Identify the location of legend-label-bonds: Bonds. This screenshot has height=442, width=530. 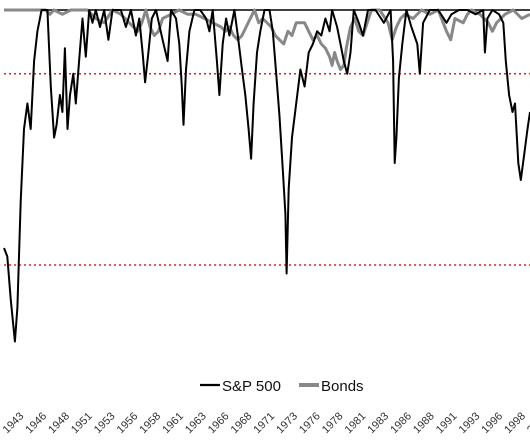
(342, 386).